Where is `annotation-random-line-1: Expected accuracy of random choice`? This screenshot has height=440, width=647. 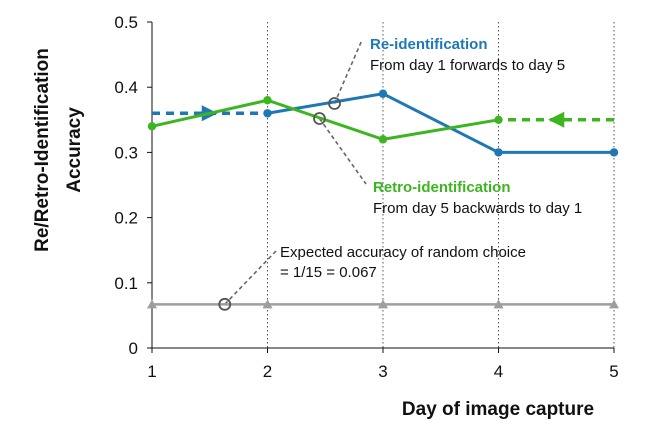
annotation-random-line-1: Expected accuracy of random choice is located at coordinates (403, 252).